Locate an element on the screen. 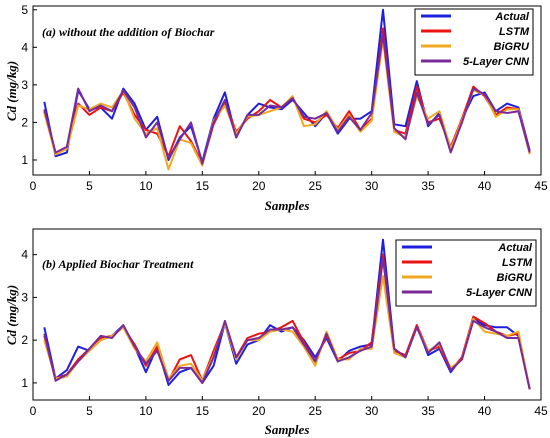  y-tick-label: 5 is located at coordinates (24, 10).